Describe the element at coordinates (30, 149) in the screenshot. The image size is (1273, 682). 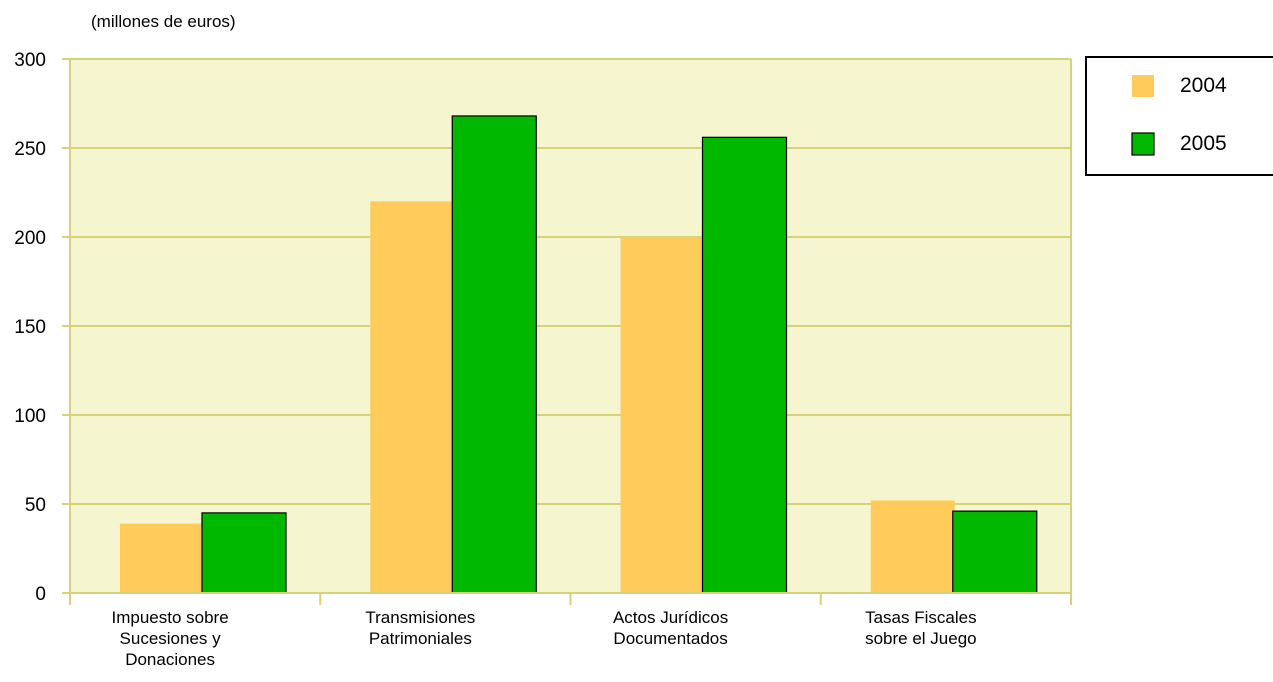
I see `y-tick-label: 250` at that location.